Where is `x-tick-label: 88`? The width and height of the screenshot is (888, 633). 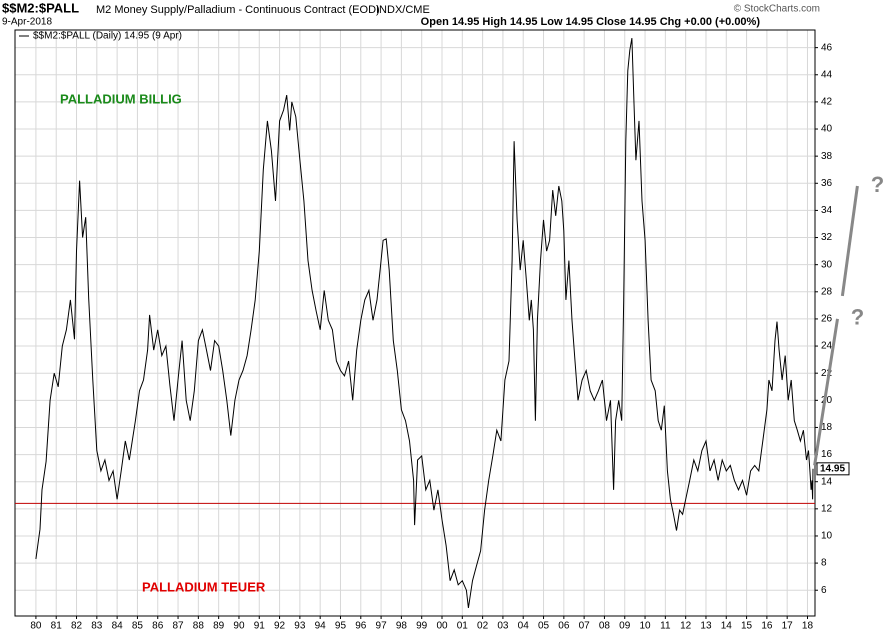 x-tick-label: 88 is located at coordinates (199, 626).